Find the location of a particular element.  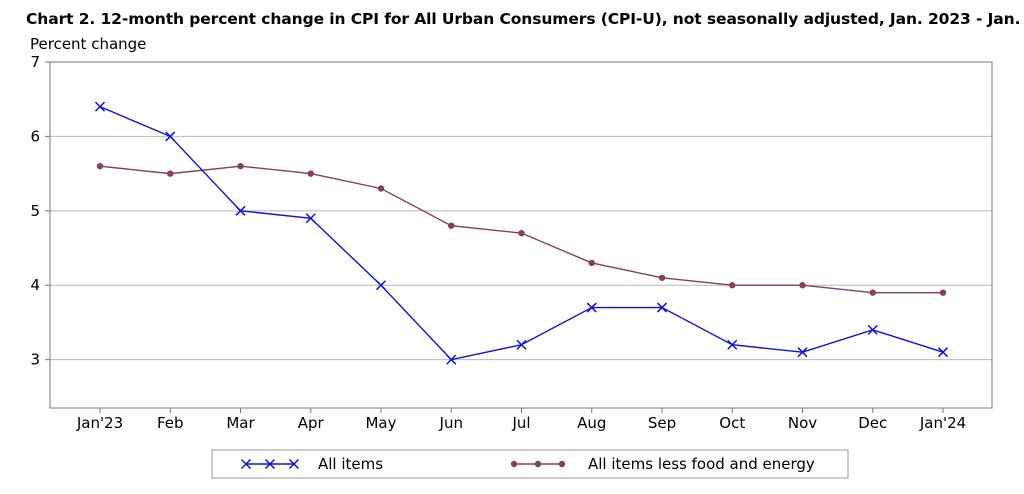

legend-label: All items less food and energy is located at coordinates (701, 464).